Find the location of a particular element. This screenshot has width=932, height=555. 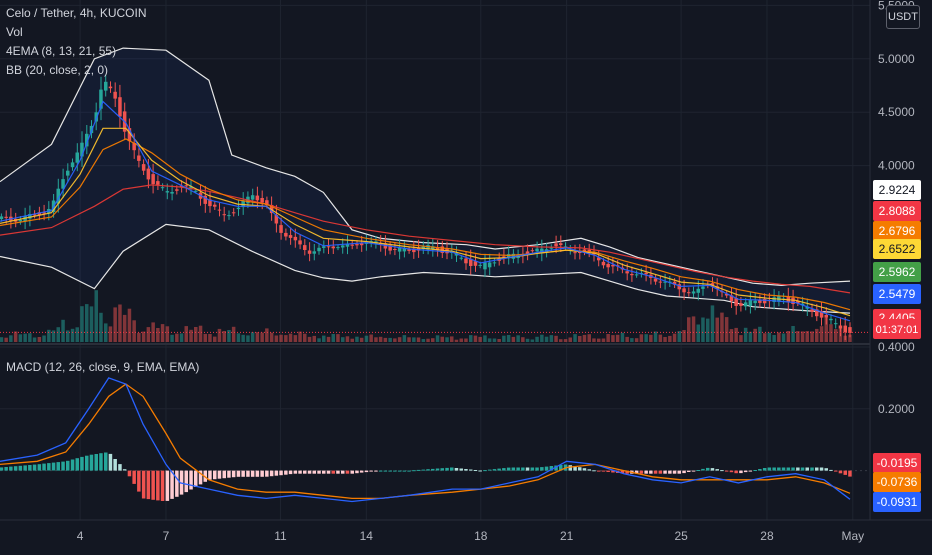

bb-indicator-label: BB (20, close, 2, 0) is located at coordinates (57, 70).